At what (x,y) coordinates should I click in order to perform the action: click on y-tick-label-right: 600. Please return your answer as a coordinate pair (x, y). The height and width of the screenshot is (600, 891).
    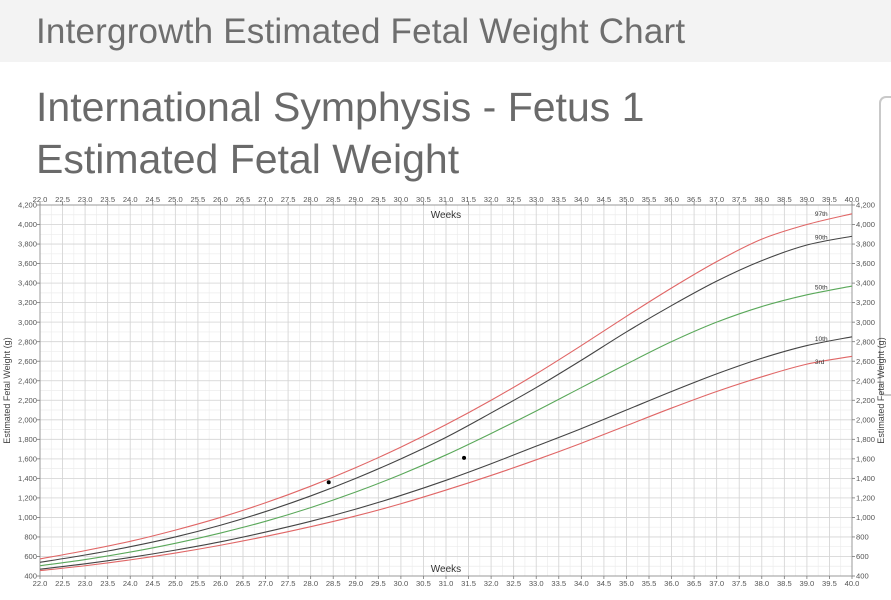
    Looking at the image, I should click on (862, 556).